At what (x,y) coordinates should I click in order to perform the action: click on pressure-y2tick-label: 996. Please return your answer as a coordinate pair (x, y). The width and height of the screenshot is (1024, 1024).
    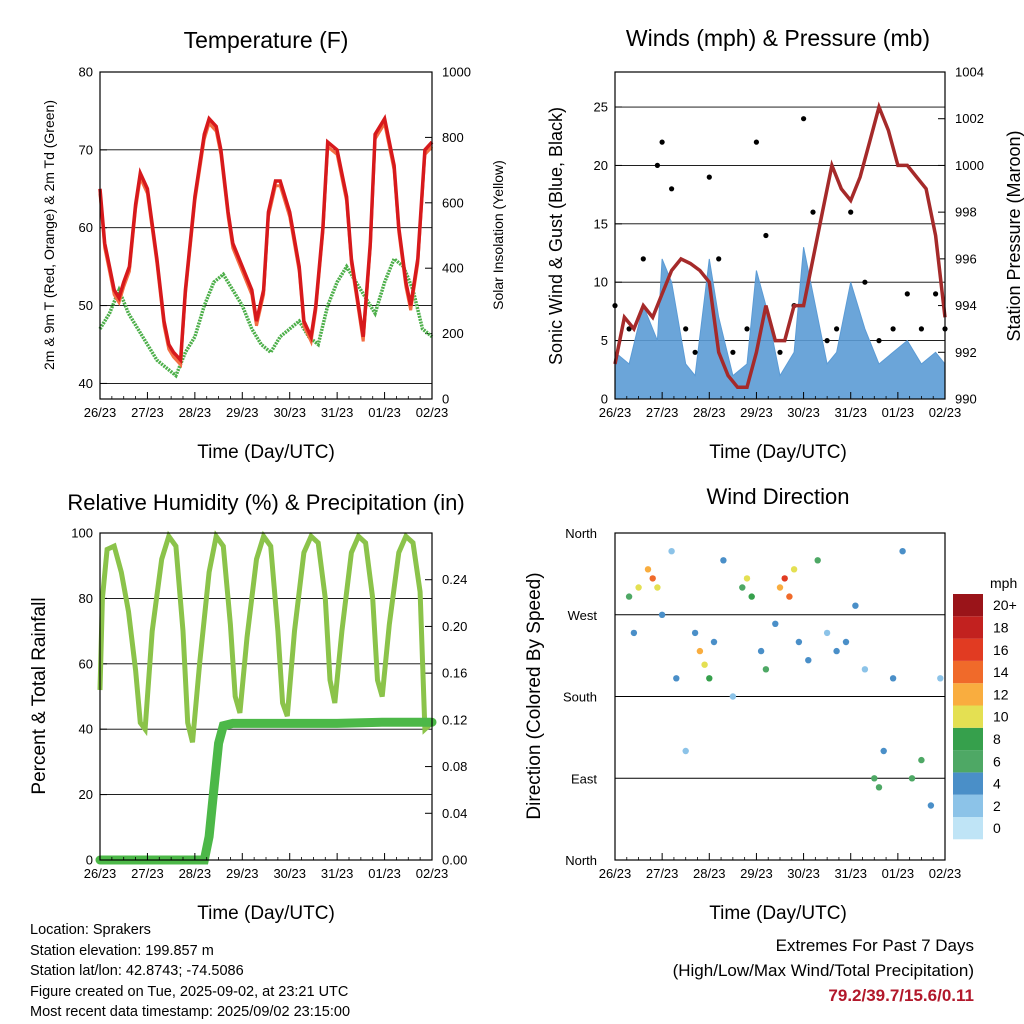
    Looking at the image, I should click on (966, 258).